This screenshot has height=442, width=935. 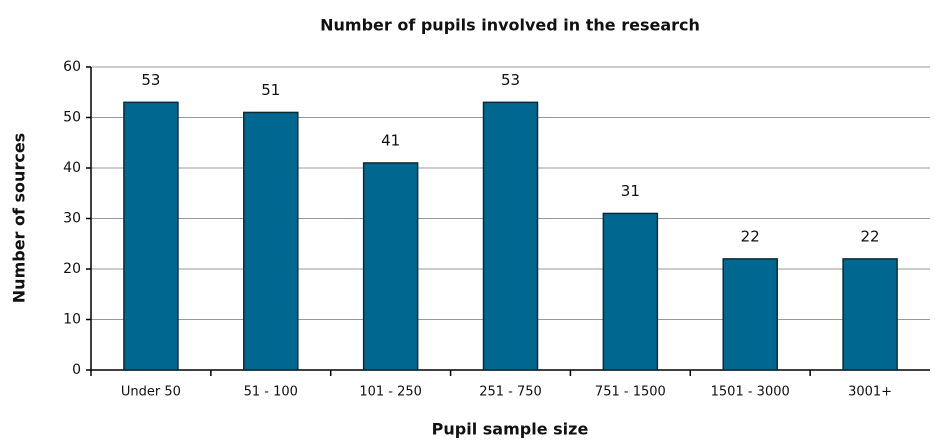 I want to click on x-axis-label: Pupil sample size, so click(x=510, y=429).